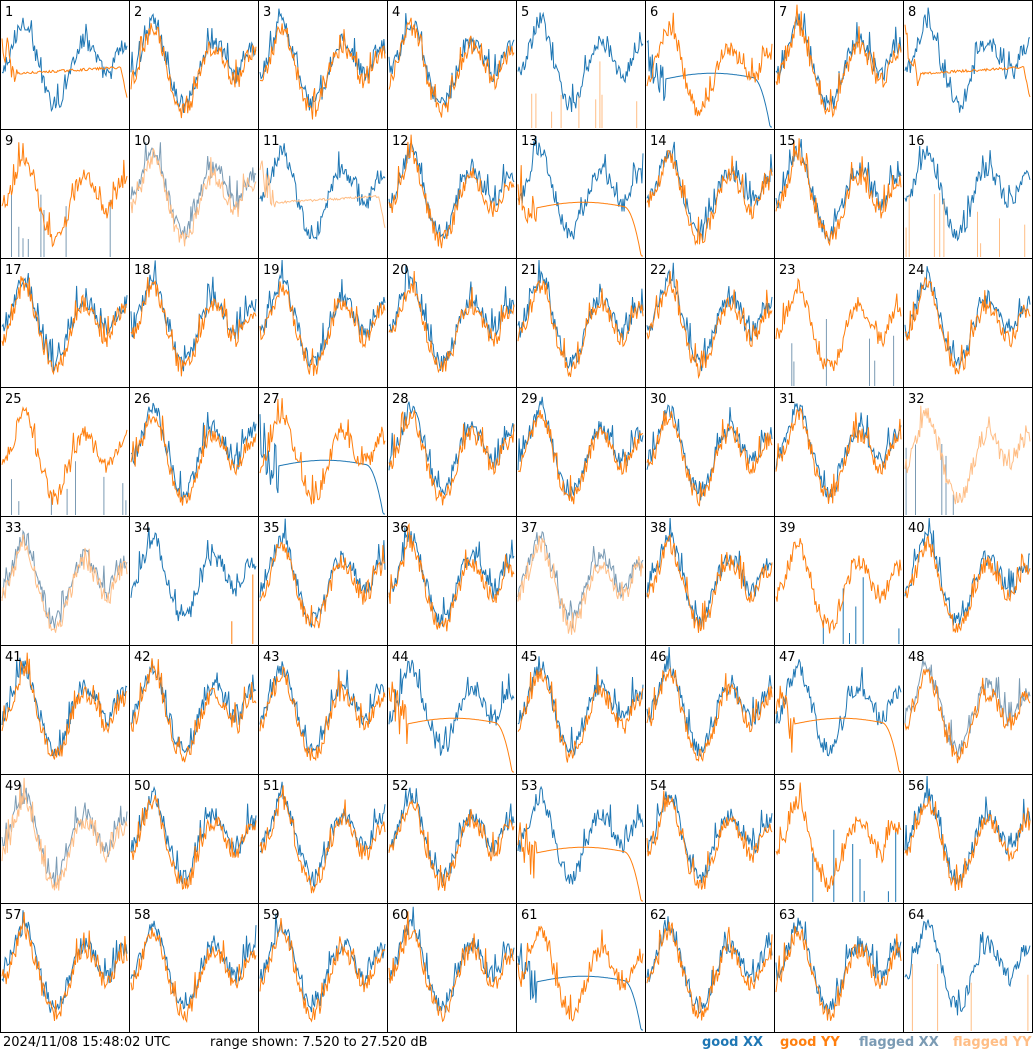 This screenshot has height=1053, width=1033. I want to click on panel-label: 12, so click(400, 141).